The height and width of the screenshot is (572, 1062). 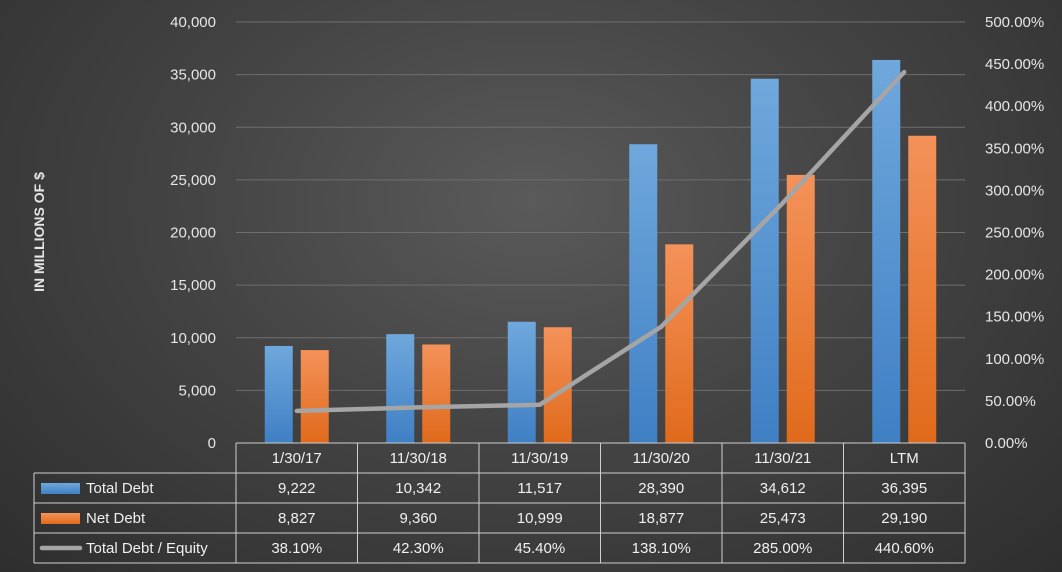 What do you see at coordinates (1014, 275) in the screenshot?
I see `y2-tick-label: 200.00%` at bounding box center [1014, 275].